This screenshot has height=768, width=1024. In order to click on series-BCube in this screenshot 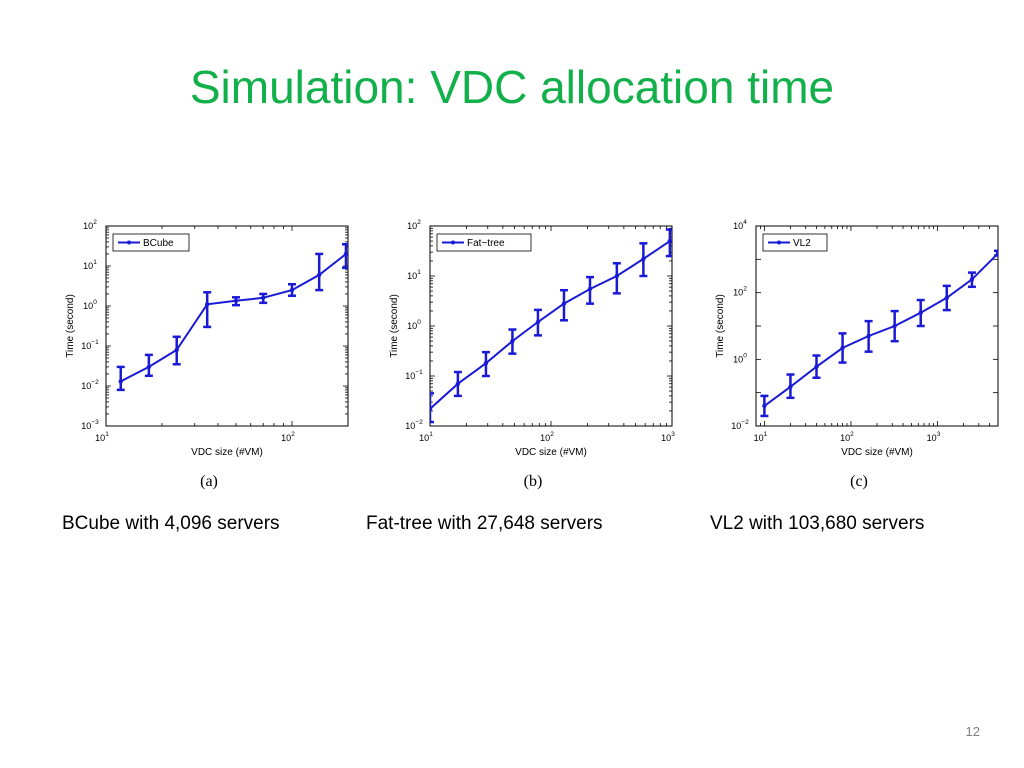, I will do `click(232, 317)`.